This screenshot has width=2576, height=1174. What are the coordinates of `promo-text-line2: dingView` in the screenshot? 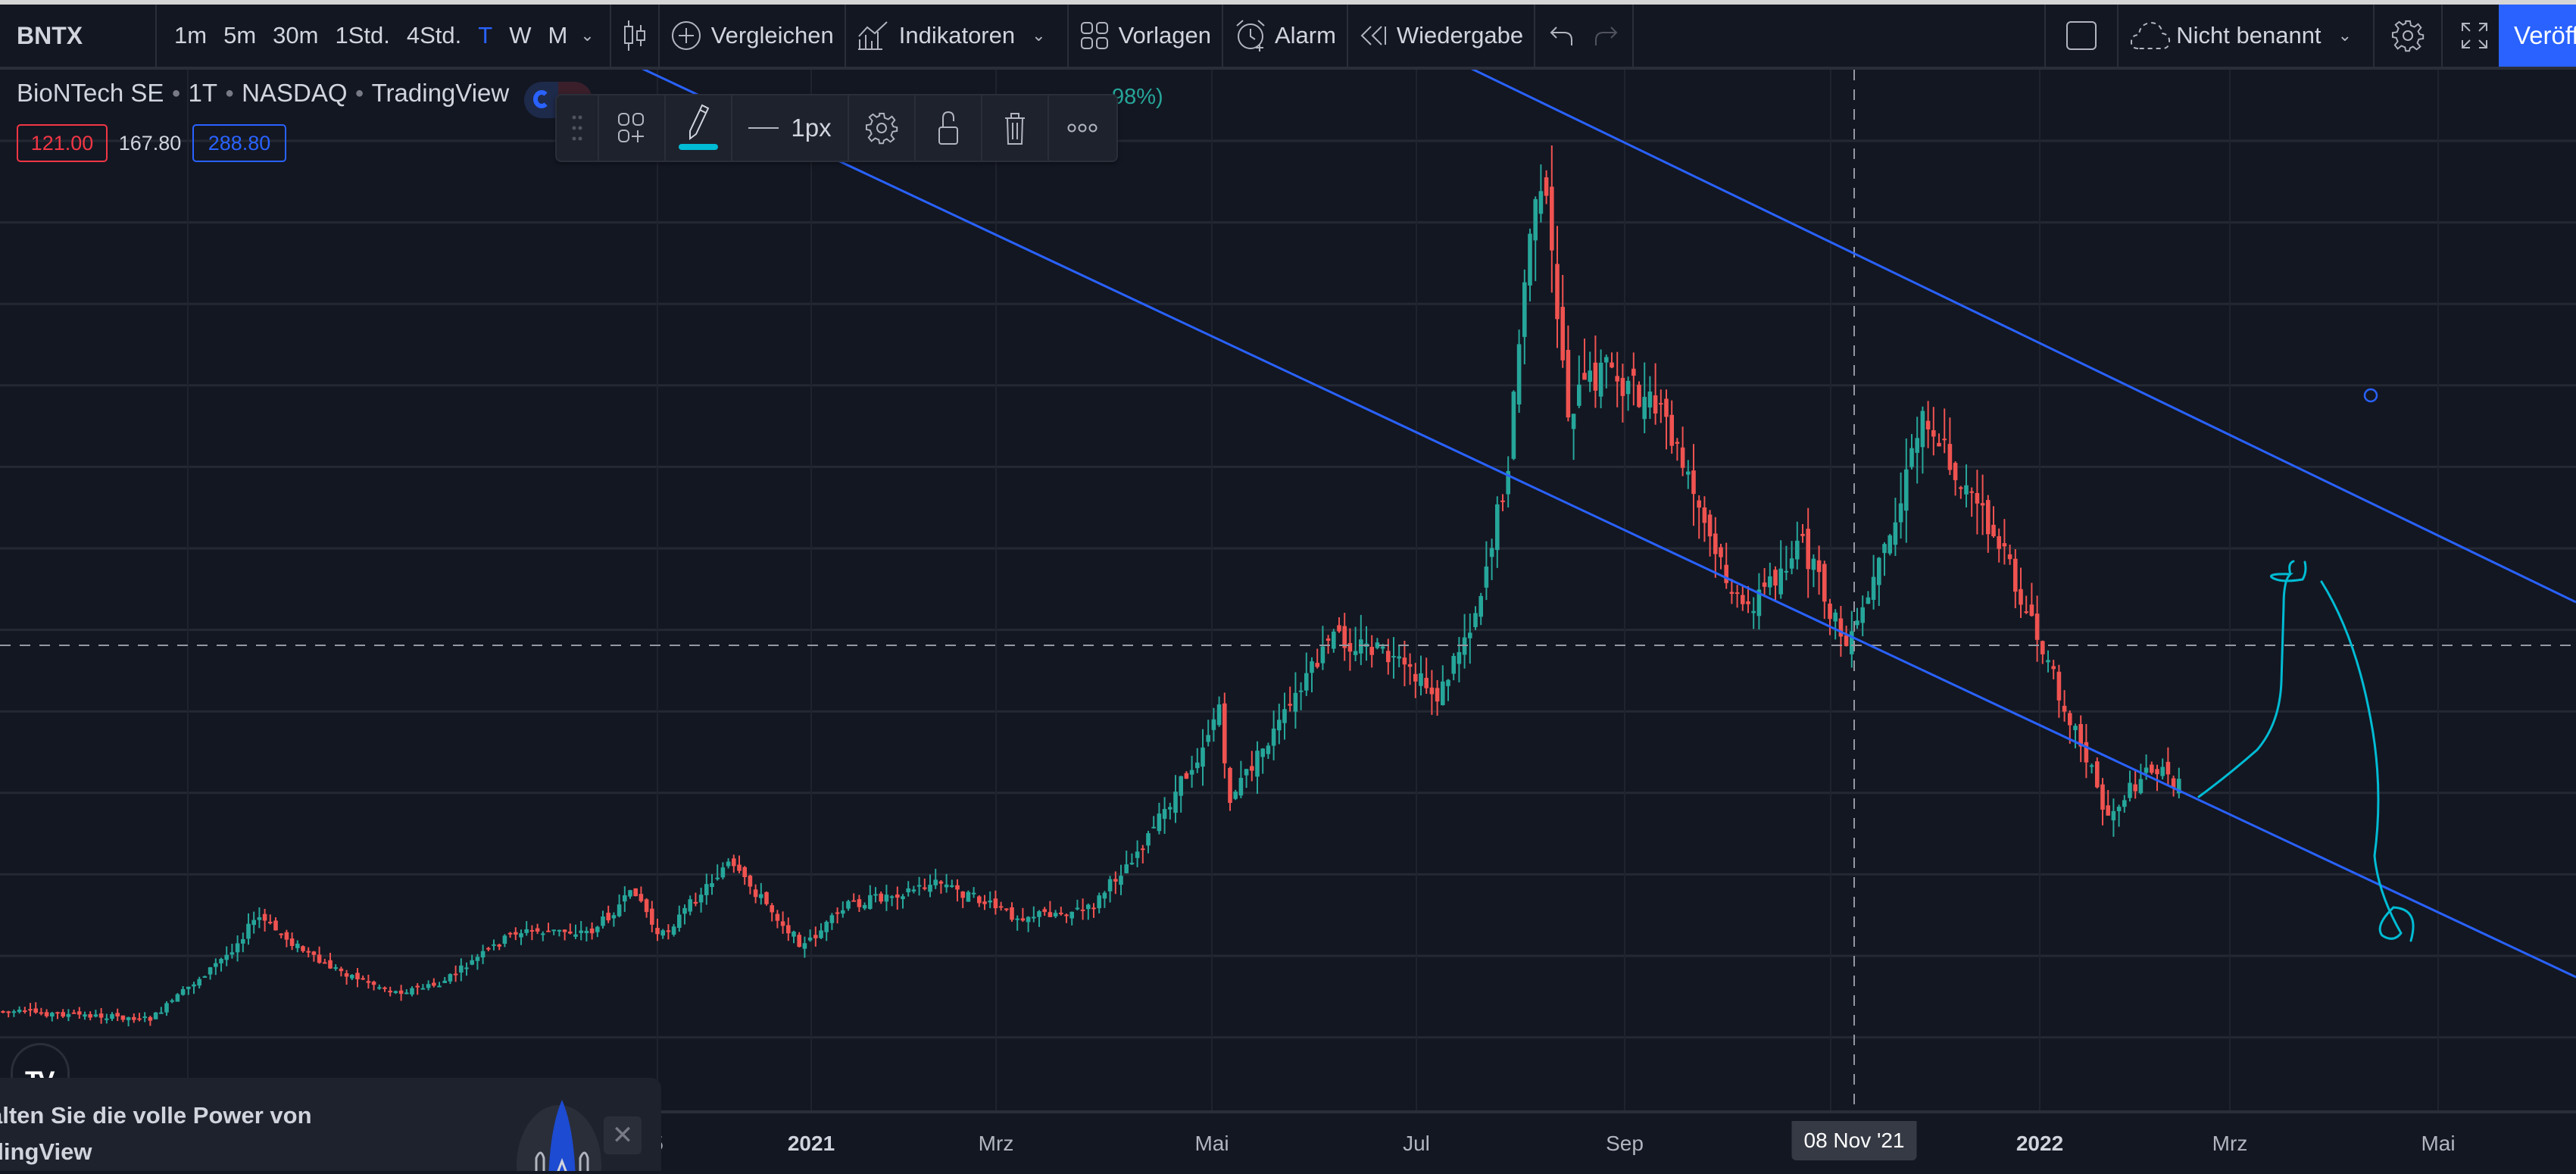 It's located at (46, 1151).